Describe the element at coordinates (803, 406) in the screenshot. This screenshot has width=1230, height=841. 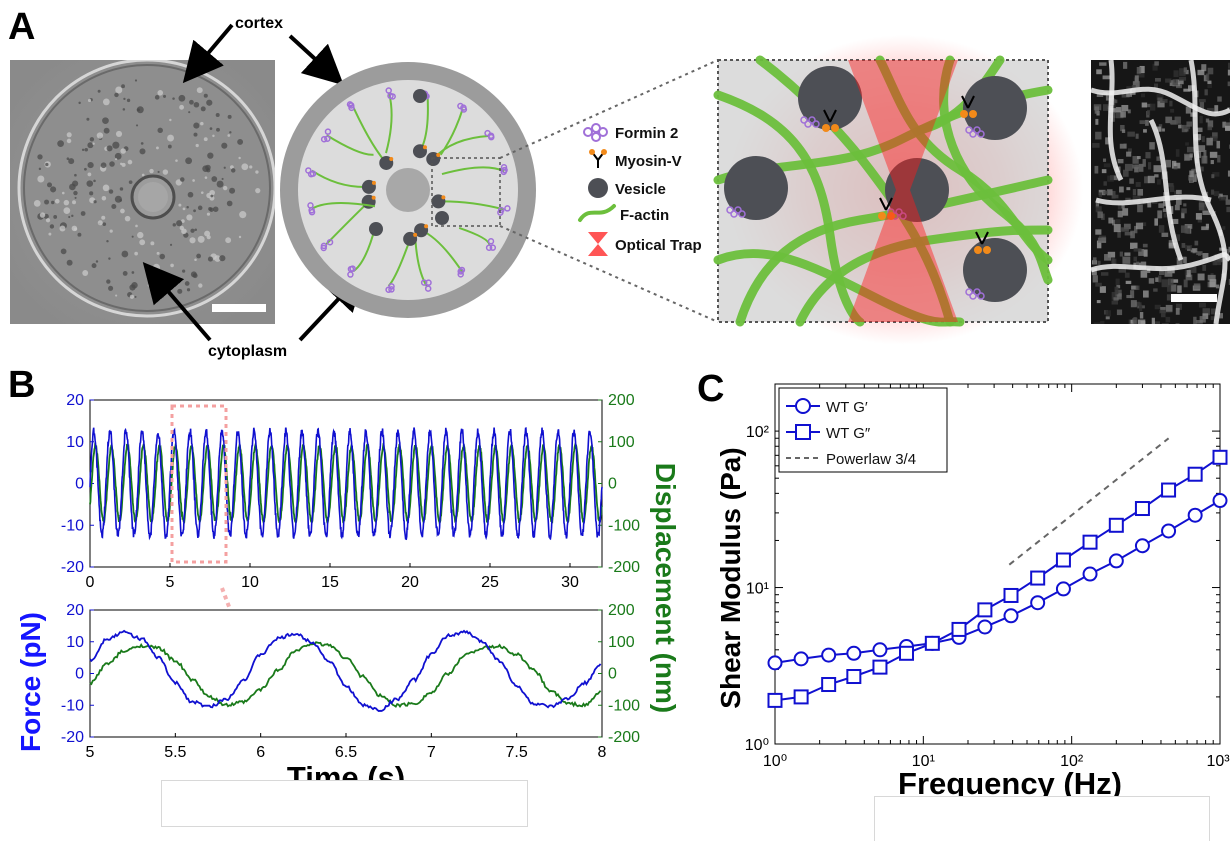
I see `legend-circle-marker` at that location.